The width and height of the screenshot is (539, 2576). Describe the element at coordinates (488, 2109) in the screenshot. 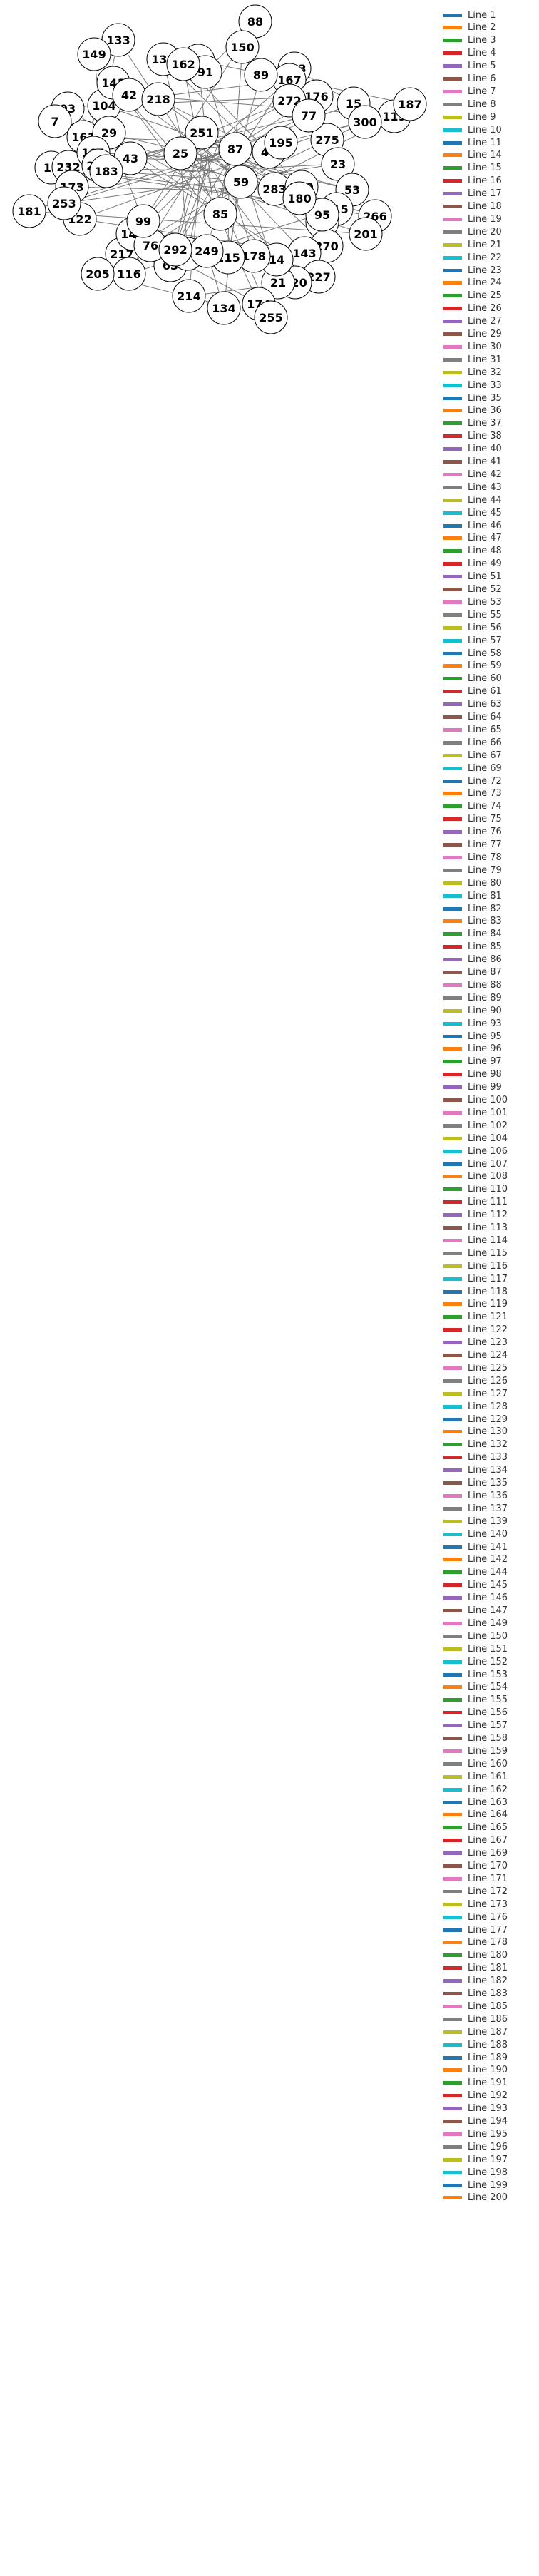

I see `legend-label: Line 193` at that location.